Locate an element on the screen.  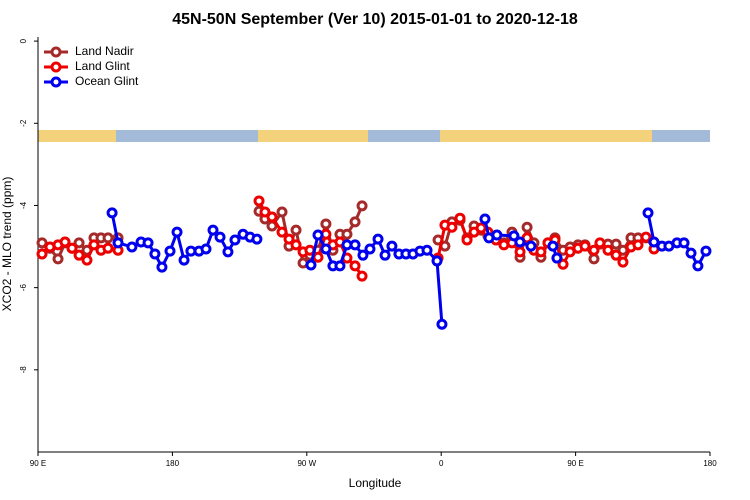
legend-label: Ocean Glint is located at coordinates (107, 81).